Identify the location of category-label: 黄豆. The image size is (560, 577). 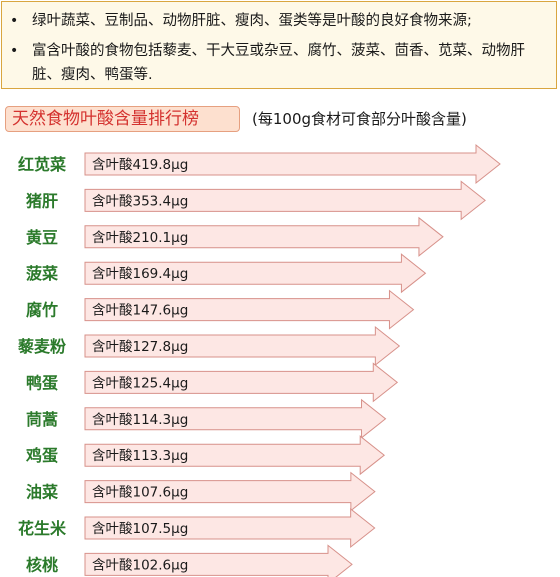
(42, 237).